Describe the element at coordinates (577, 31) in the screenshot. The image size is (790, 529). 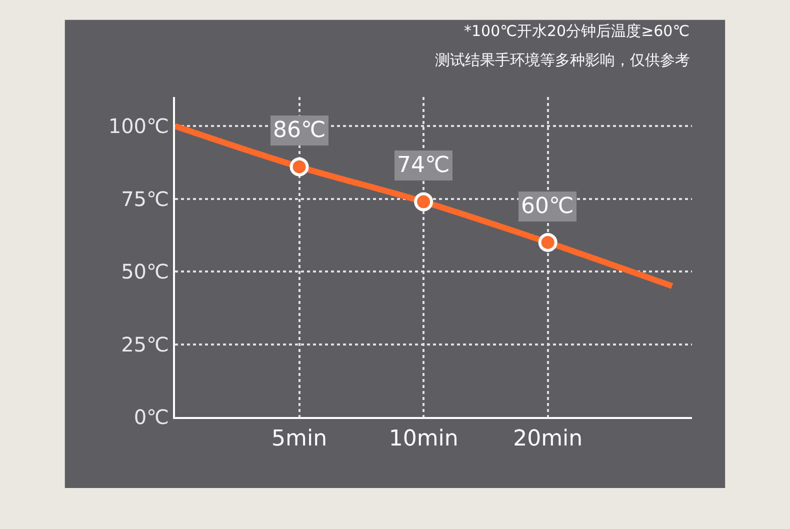
I see `text: *100℃开水20分钟后温度≥60℃` at that location.